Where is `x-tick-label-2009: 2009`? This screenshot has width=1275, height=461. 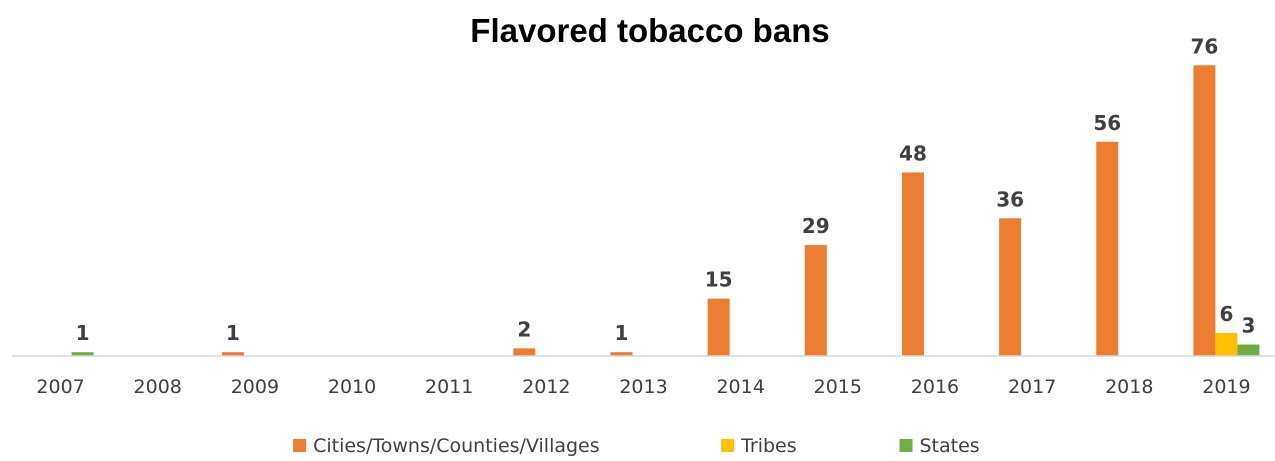 x-tick-label-2009: 2009 is located at coordinates (255, 387).